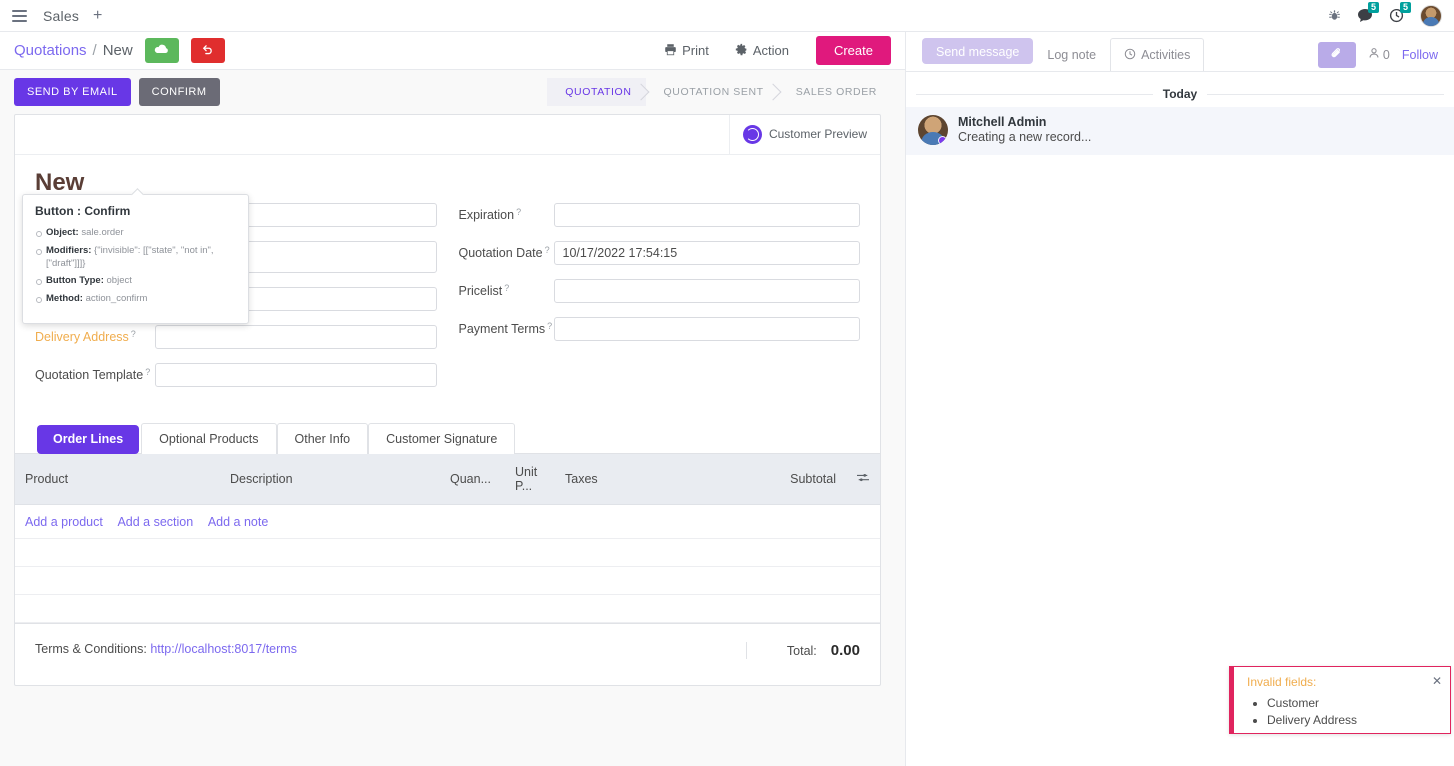  I want to click on notification-items: Customer Delivery Address, so click(1353, 712).